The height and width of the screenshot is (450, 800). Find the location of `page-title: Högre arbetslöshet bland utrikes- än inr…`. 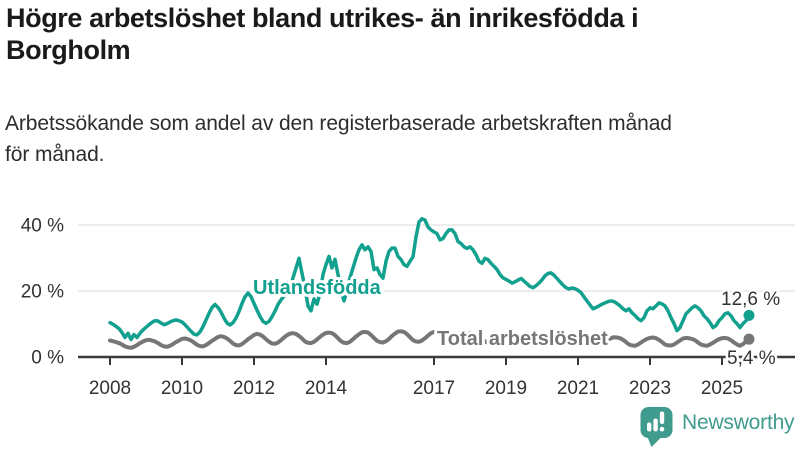

page-title: Högre arbetslöshet bland utrikes- än inr… is located at coordinates (400, 34).